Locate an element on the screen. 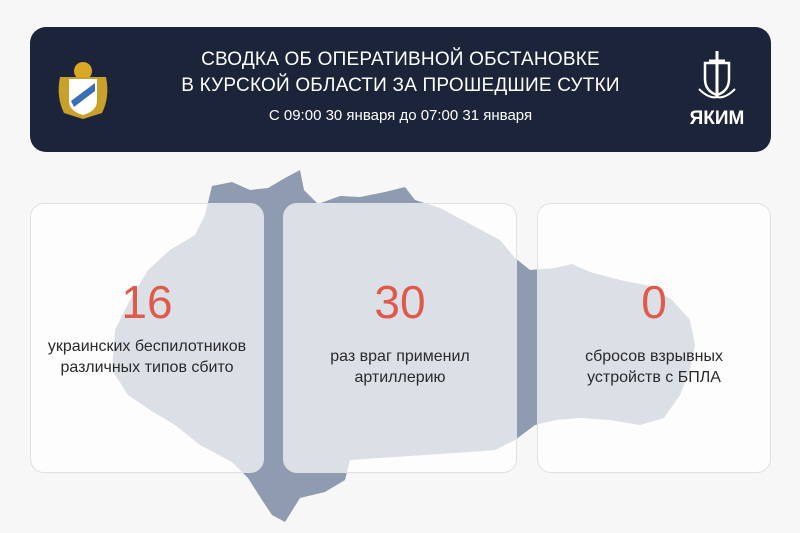 The image size is (800, 533). brand-logo: ЯКИМ is located at coordinates (717, 89).